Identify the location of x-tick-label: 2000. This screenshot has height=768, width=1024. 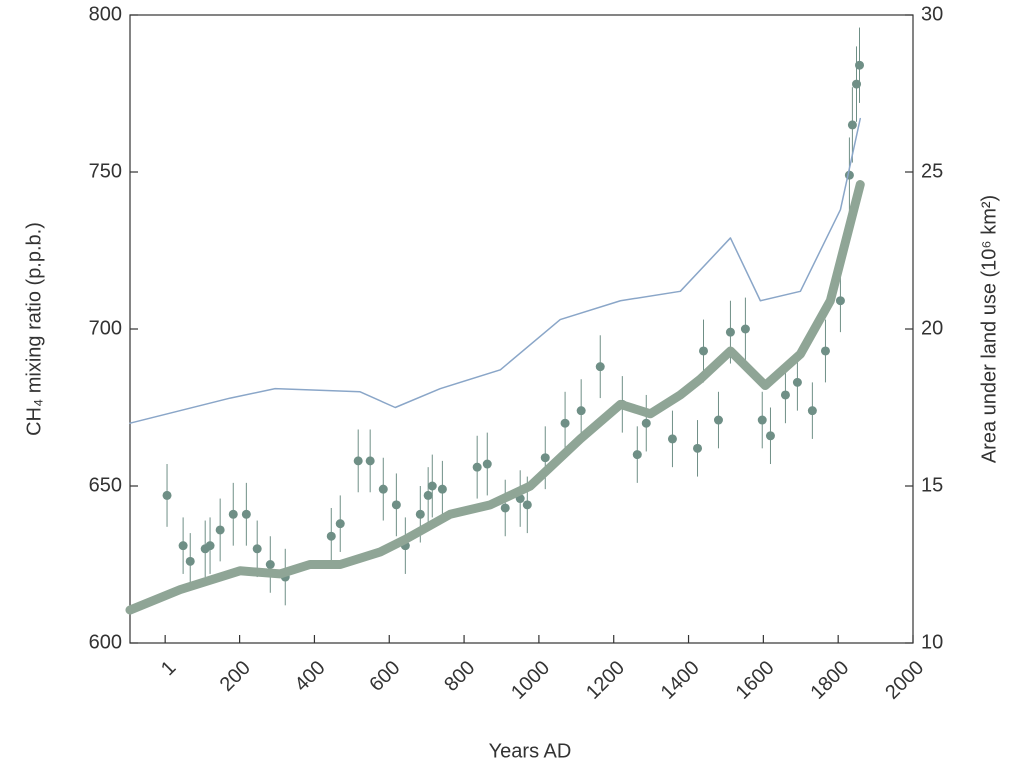
(904, 680).